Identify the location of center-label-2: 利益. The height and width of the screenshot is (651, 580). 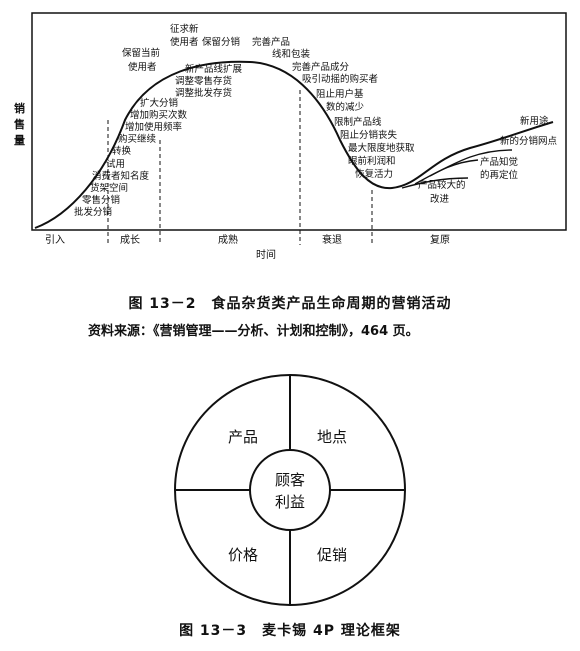
(290, 502).